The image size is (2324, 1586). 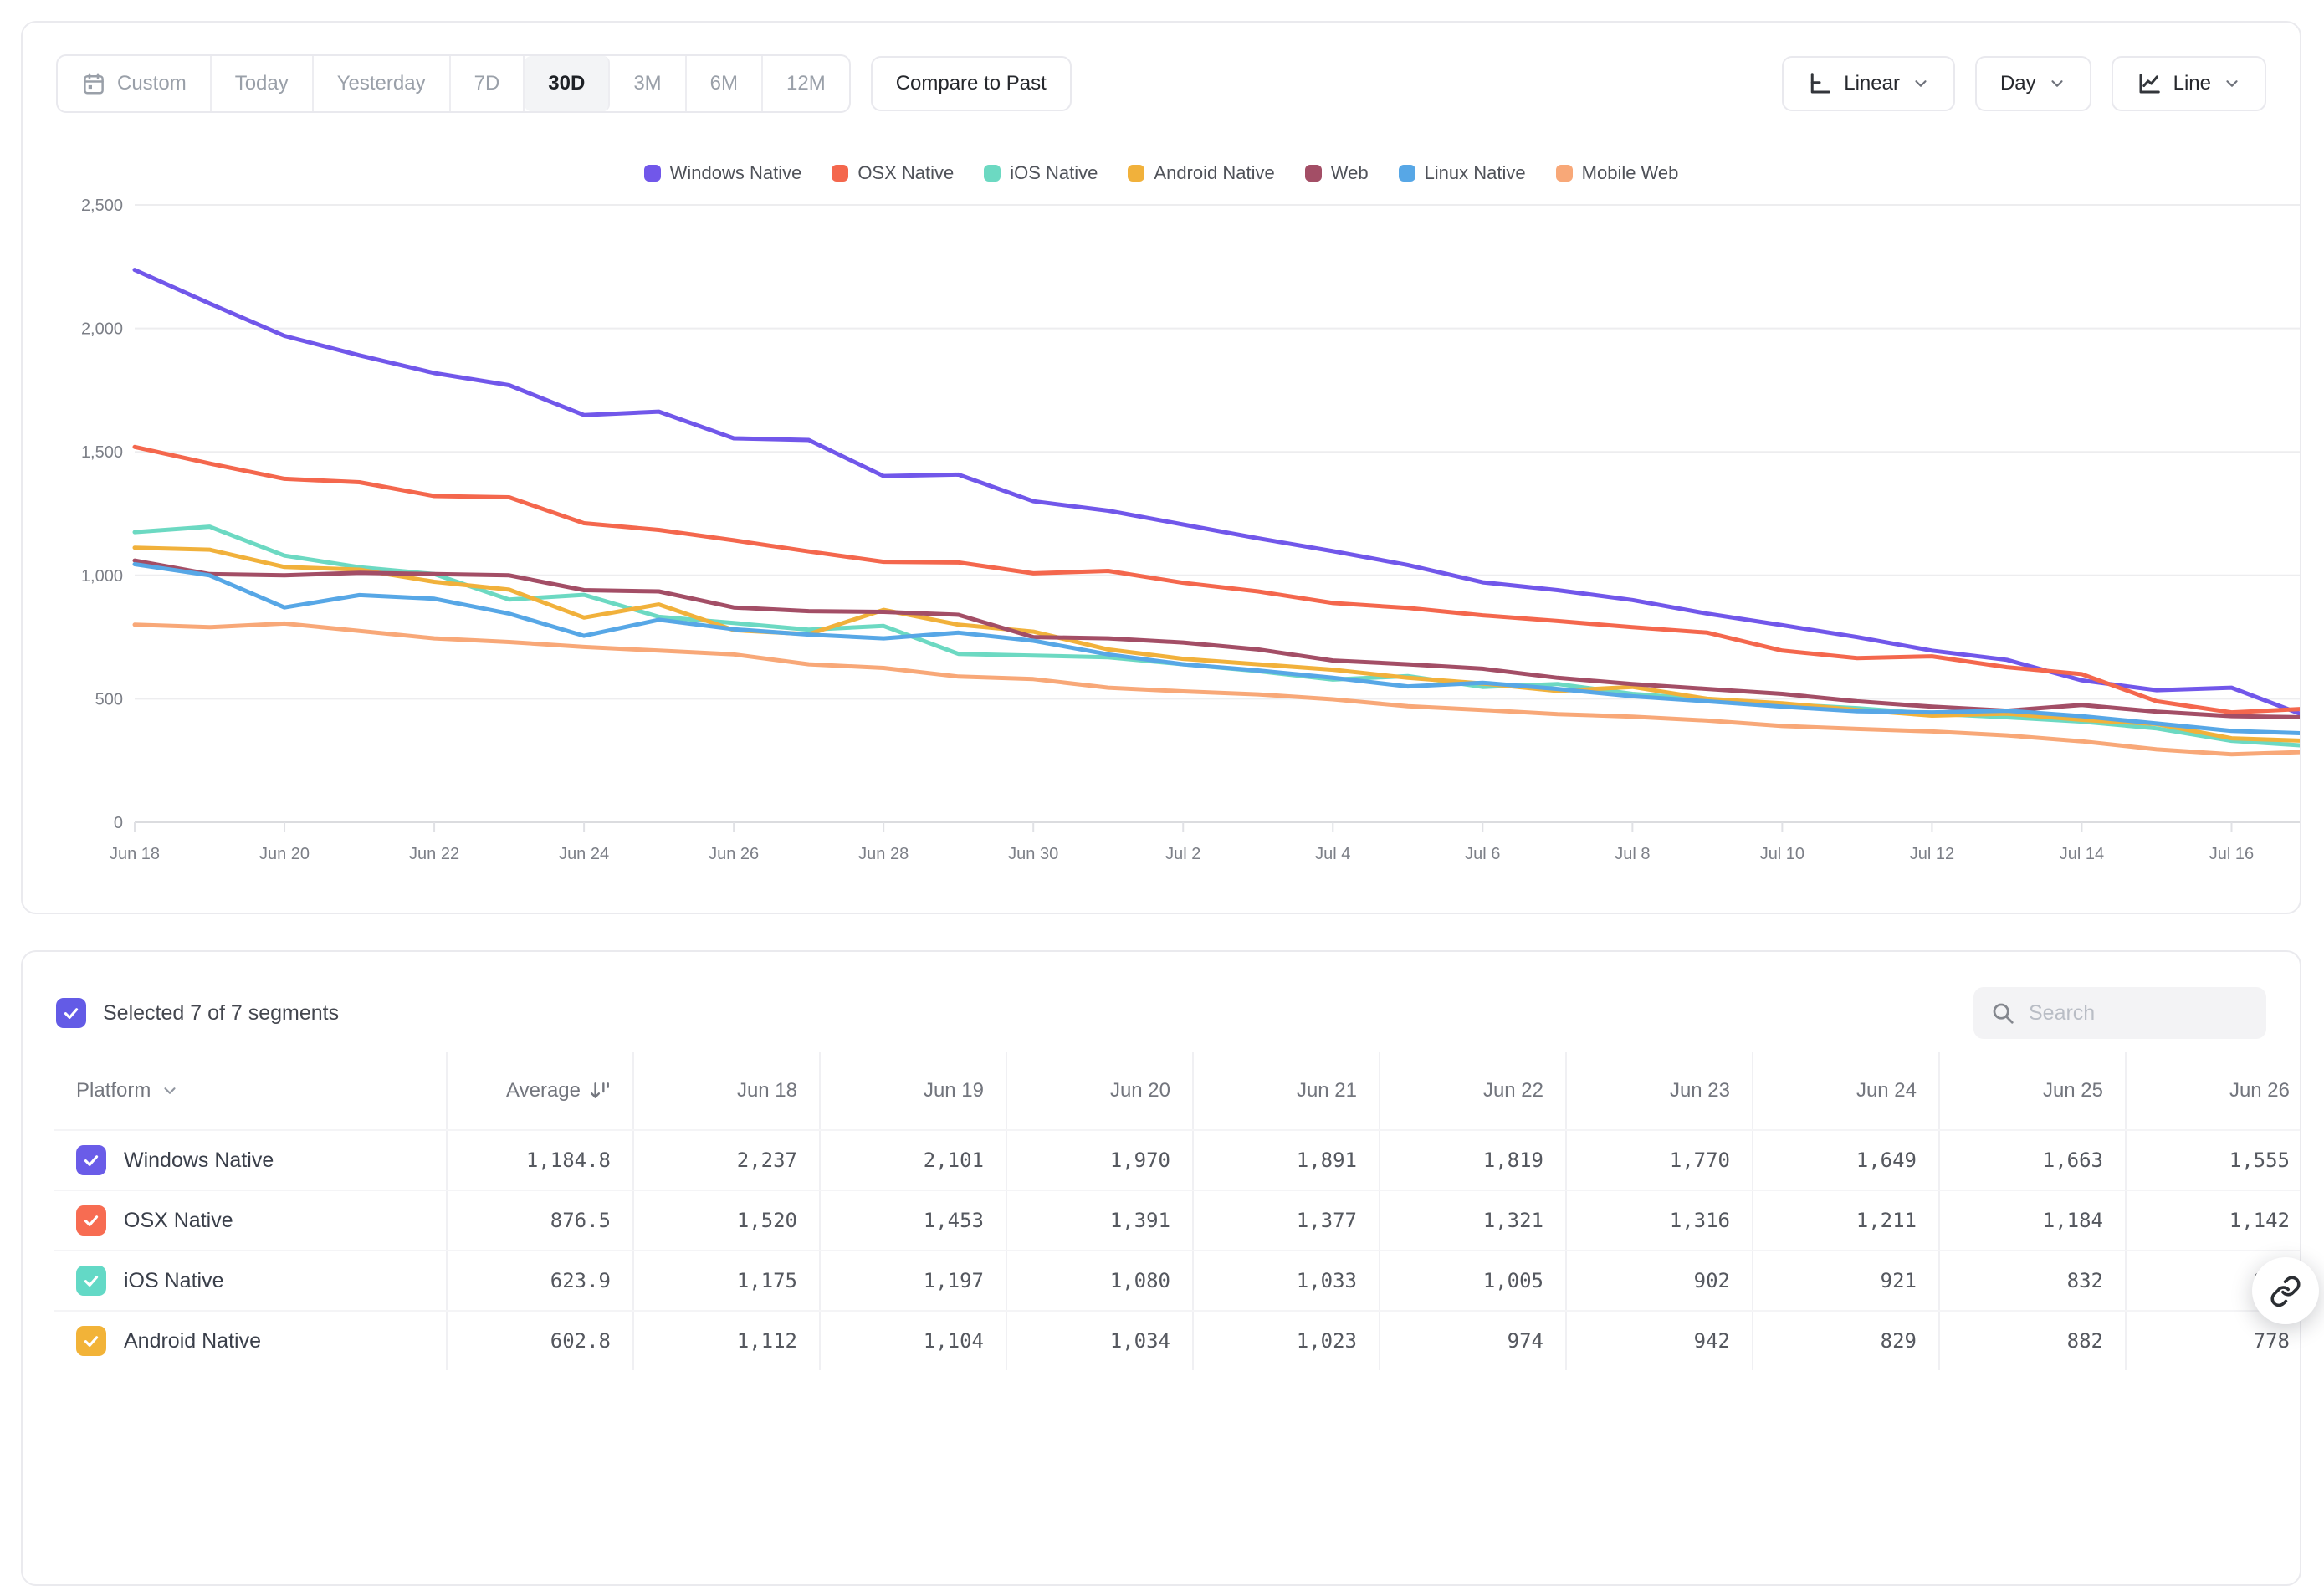 I want to click on column-header-jun-26: Jun 26, so click(x=2213, y=1090).